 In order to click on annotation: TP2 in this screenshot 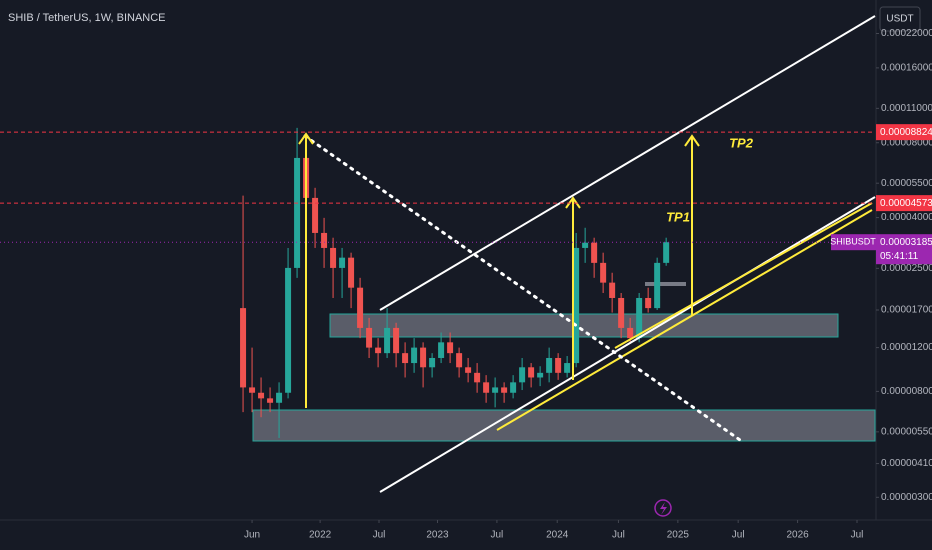, I will do `click(741, 142)`.